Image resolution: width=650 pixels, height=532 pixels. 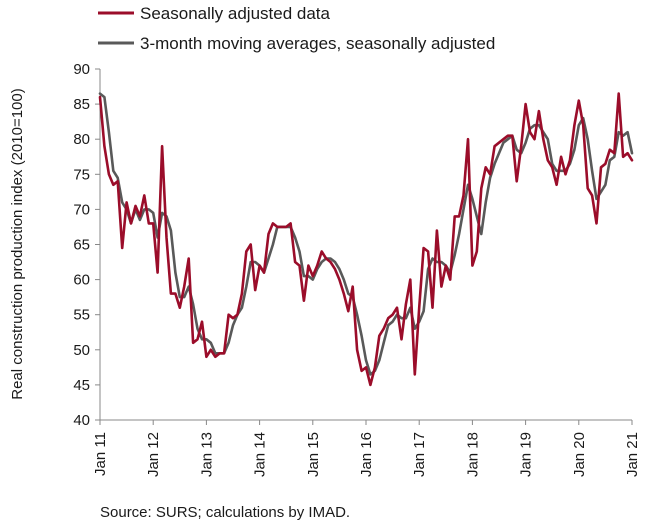 What do you see at coordinates (472, 454) in the screenshot?
I see `x-tick-label: Jan 18` at bounding box center [472, 454].